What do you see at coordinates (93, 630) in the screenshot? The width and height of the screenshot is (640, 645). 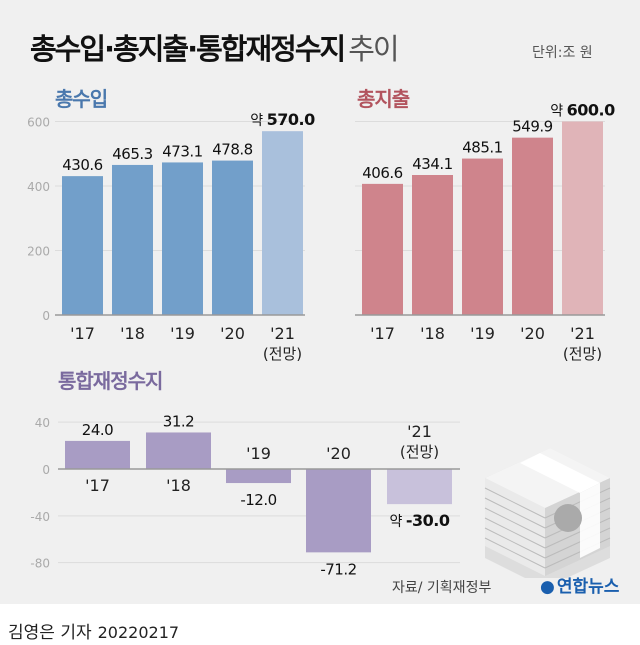 I see `byline: 김영은 기자 20220217` at bounding box center [93, 630].